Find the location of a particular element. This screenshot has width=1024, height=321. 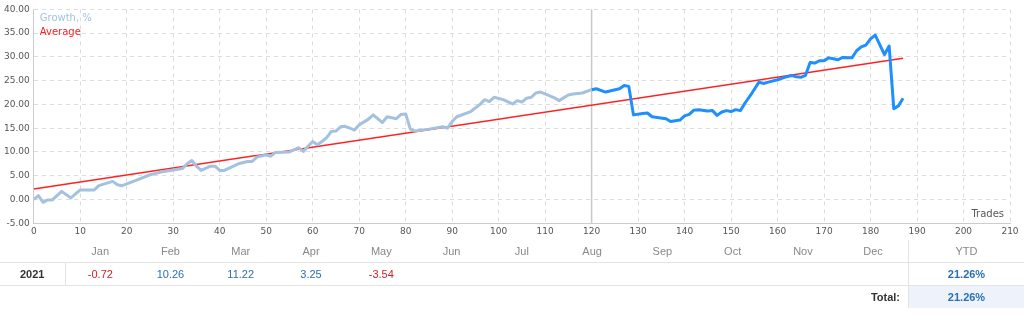

y-tick-label: 10.00 is located at coordinates (17, 151).